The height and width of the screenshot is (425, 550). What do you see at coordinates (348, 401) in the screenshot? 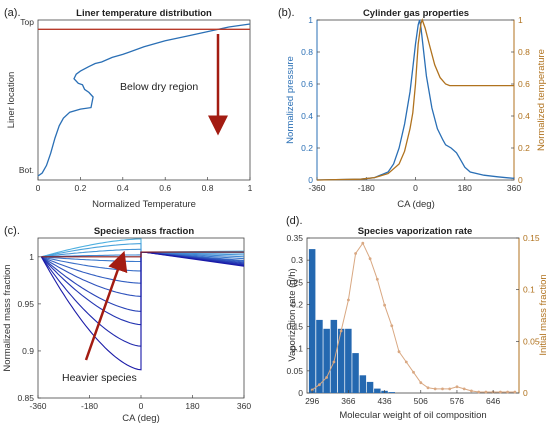
I see `panel-d-x-tick-label: 366` at bounding box center [348, 401].